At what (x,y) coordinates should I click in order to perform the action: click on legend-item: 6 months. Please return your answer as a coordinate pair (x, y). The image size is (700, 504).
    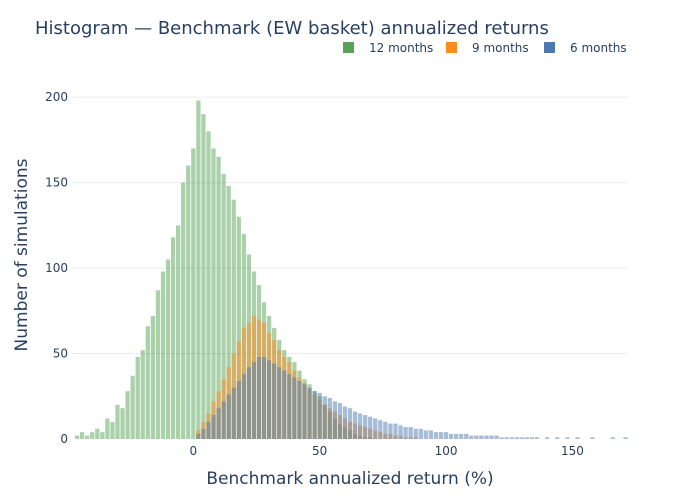
    Looking at the image, I should click on (585, 48).